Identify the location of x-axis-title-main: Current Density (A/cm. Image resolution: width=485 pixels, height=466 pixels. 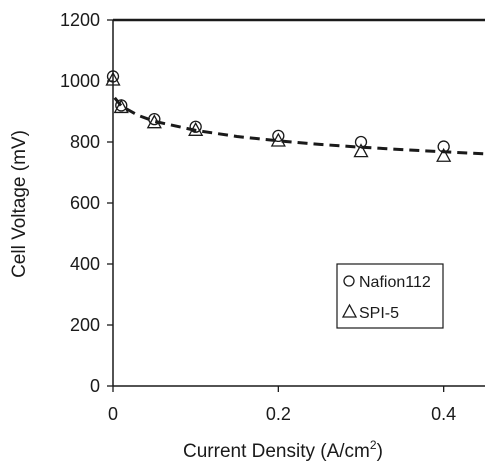
(276, 451).